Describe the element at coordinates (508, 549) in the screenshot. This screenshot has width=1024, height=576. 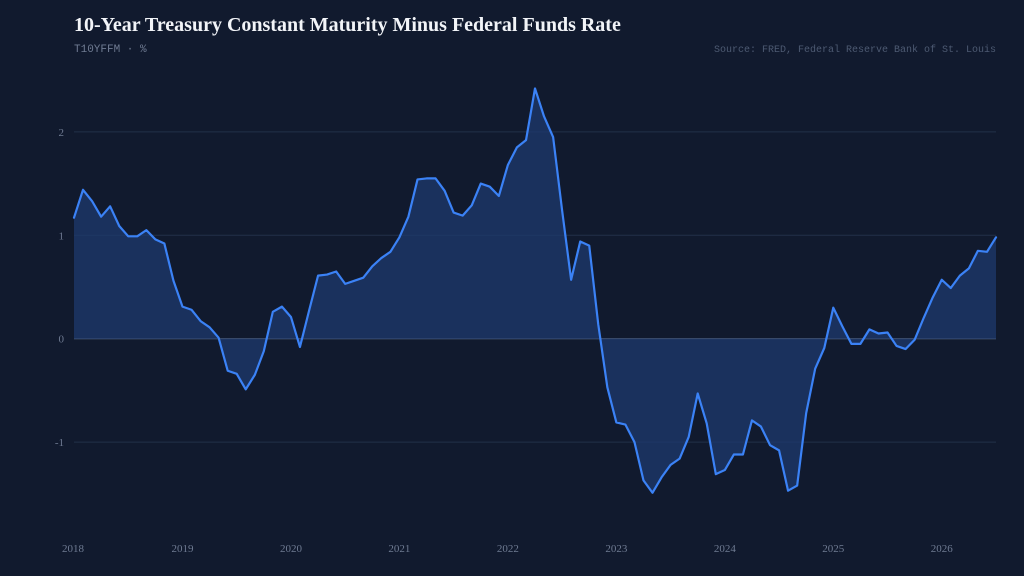
I see `x-tick-label: 2022` at that location.